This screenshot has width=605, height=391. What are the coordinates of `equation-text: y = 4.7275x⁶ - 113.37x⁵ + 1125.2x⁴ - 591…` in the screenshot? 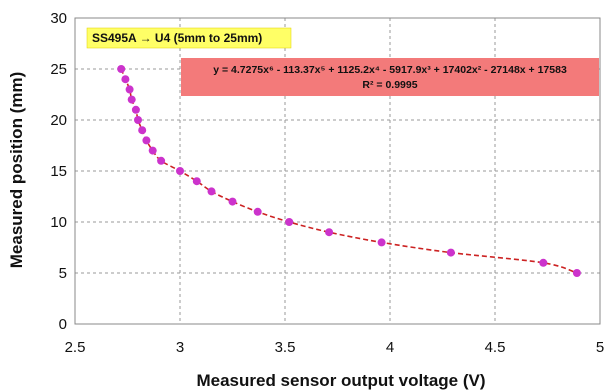 It's located at (390, 70).